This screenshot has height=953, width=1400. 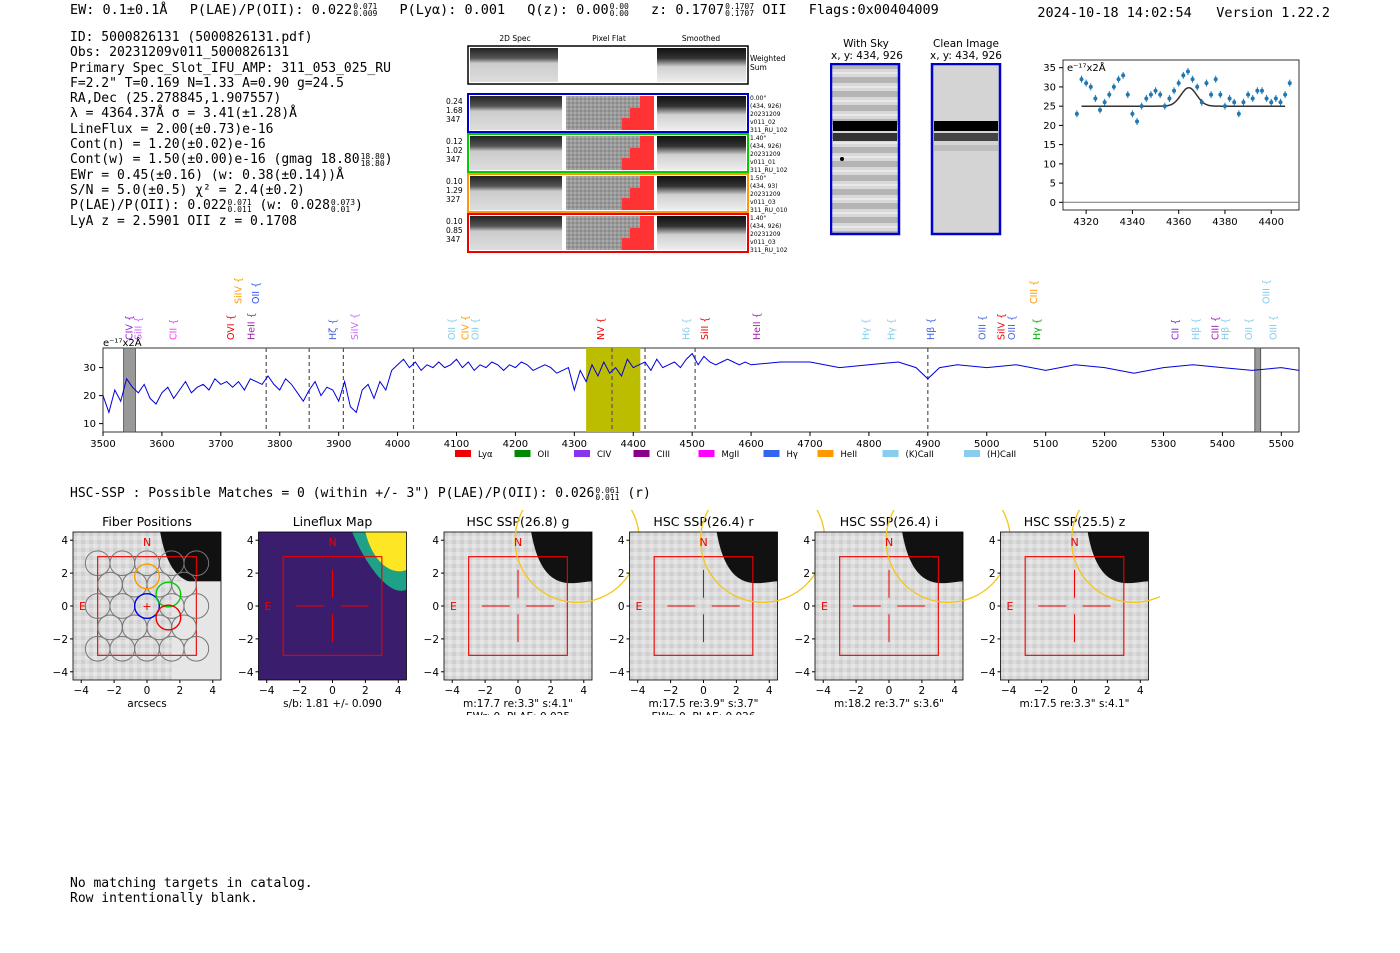 What do you see at coordinates (792, 455) in the screenshot?
I see `spectrum-legend-label: Hγ` at bounding box center [792, 455].